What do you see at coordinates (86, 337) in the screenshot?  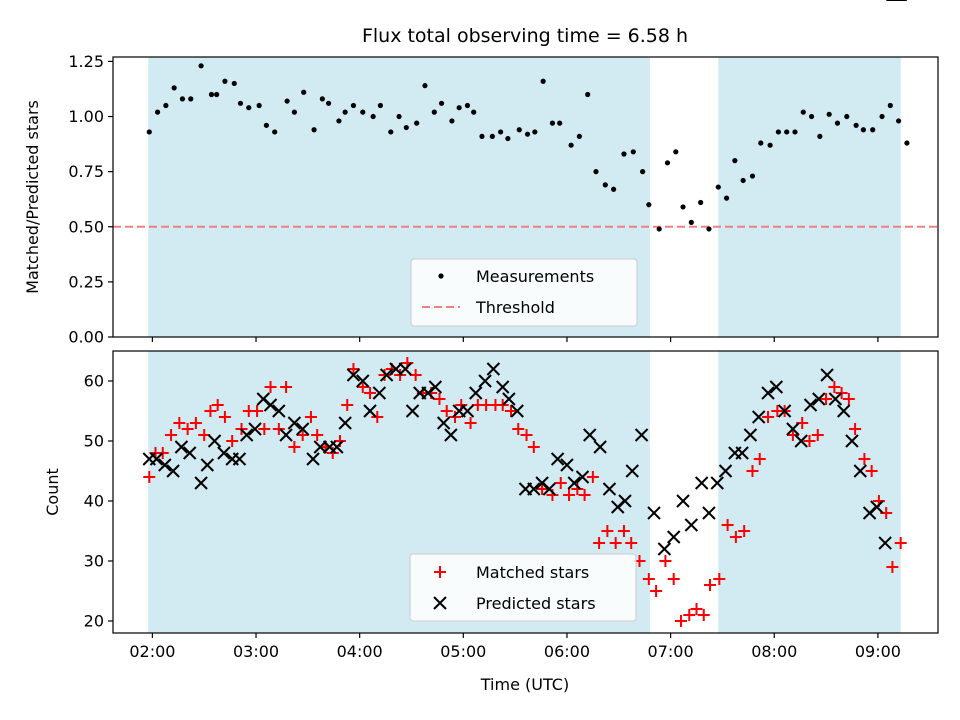 I see `y-tick-label: 0.00` at bounding box center [86, 337].